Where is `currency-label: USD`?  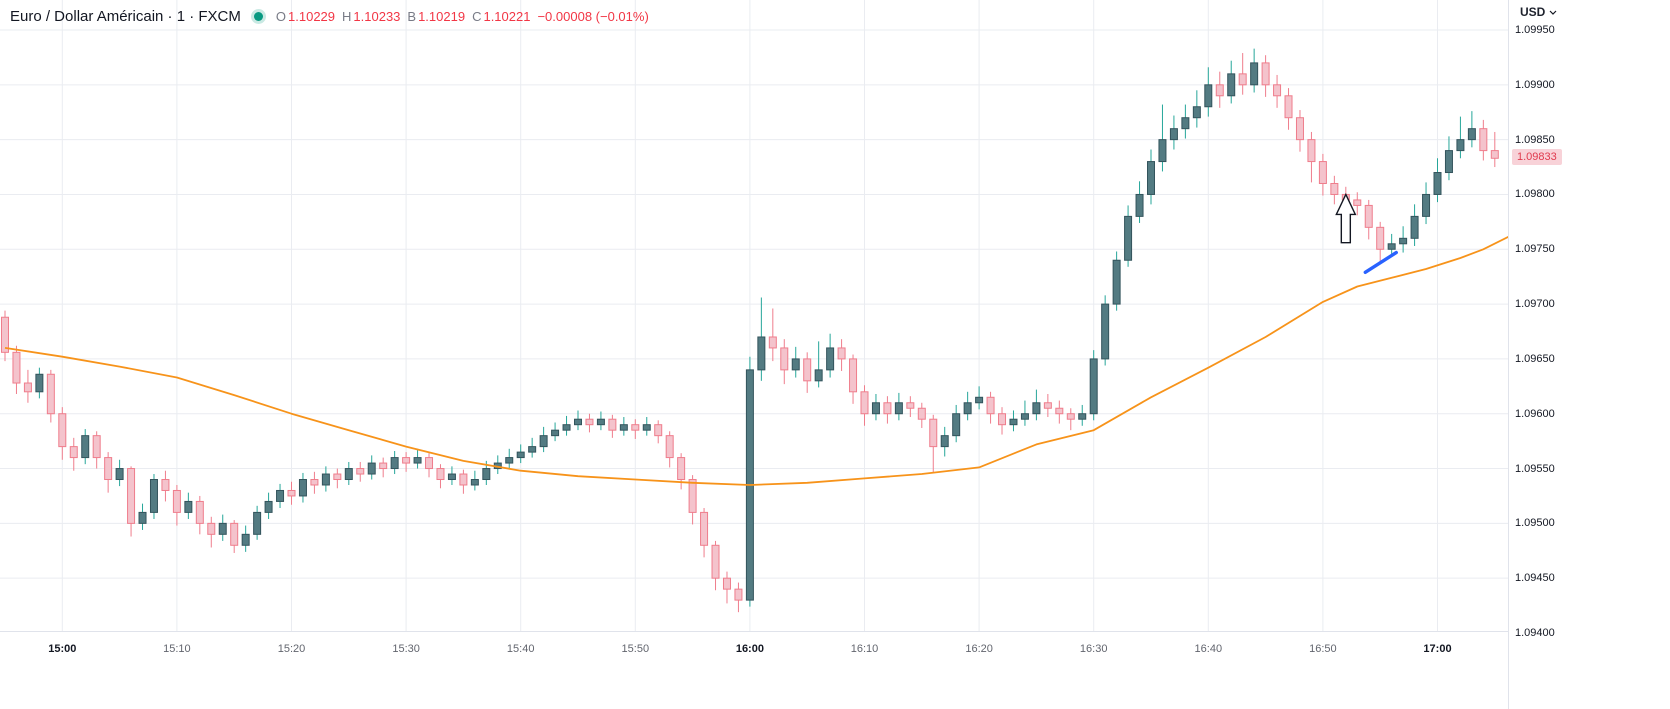
currency-label: USD is located at coordinates (1533, 12).